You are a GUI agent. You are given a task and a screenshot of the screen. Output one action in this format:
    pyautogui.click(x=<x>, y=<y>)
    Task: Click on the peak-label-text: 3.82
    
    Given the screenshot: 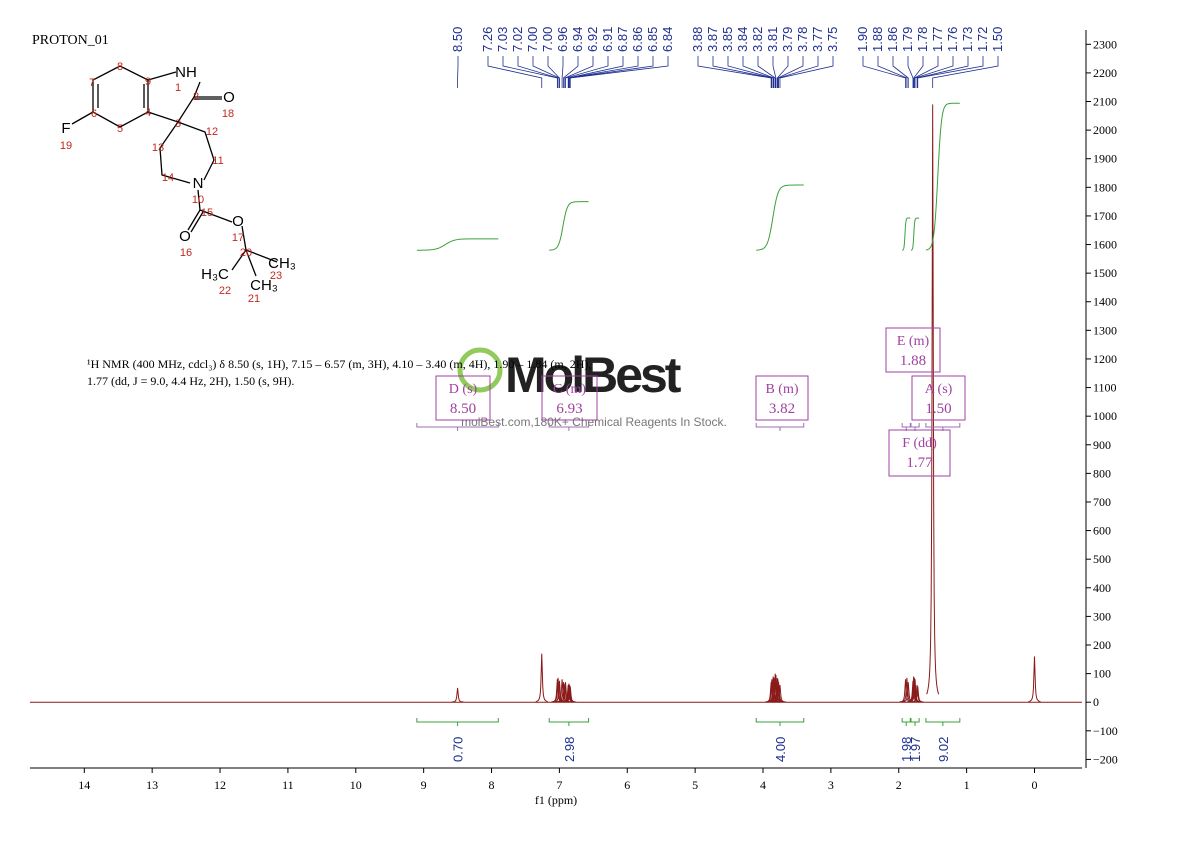 What is the action you would take?
    pyautogui.click(x=757, y=39)
    